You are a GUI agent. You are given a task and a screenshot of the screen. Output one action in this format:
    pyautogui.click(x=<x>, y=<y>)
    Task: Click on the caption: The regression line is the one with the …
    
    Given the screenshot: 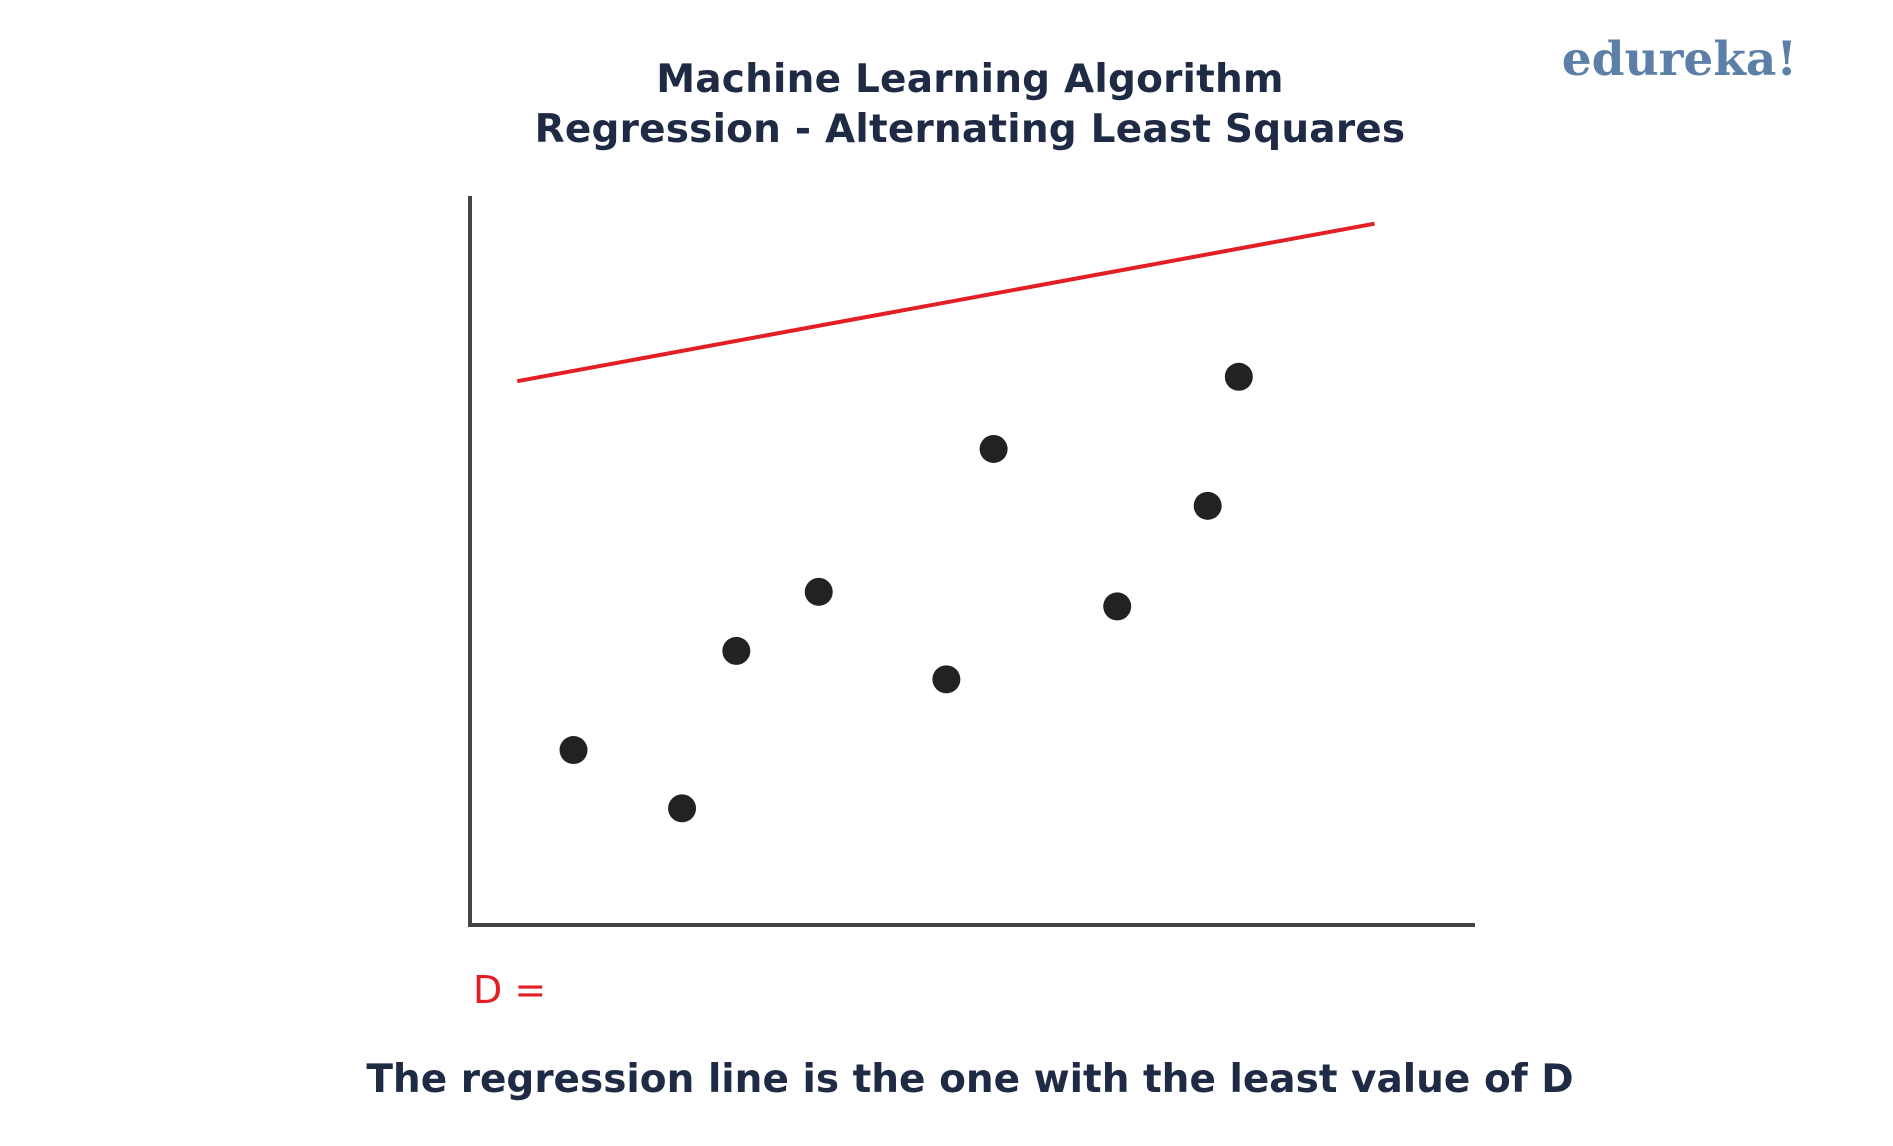 What is the action you would take?
    pyautogui.click(x=970, y=1079)
    